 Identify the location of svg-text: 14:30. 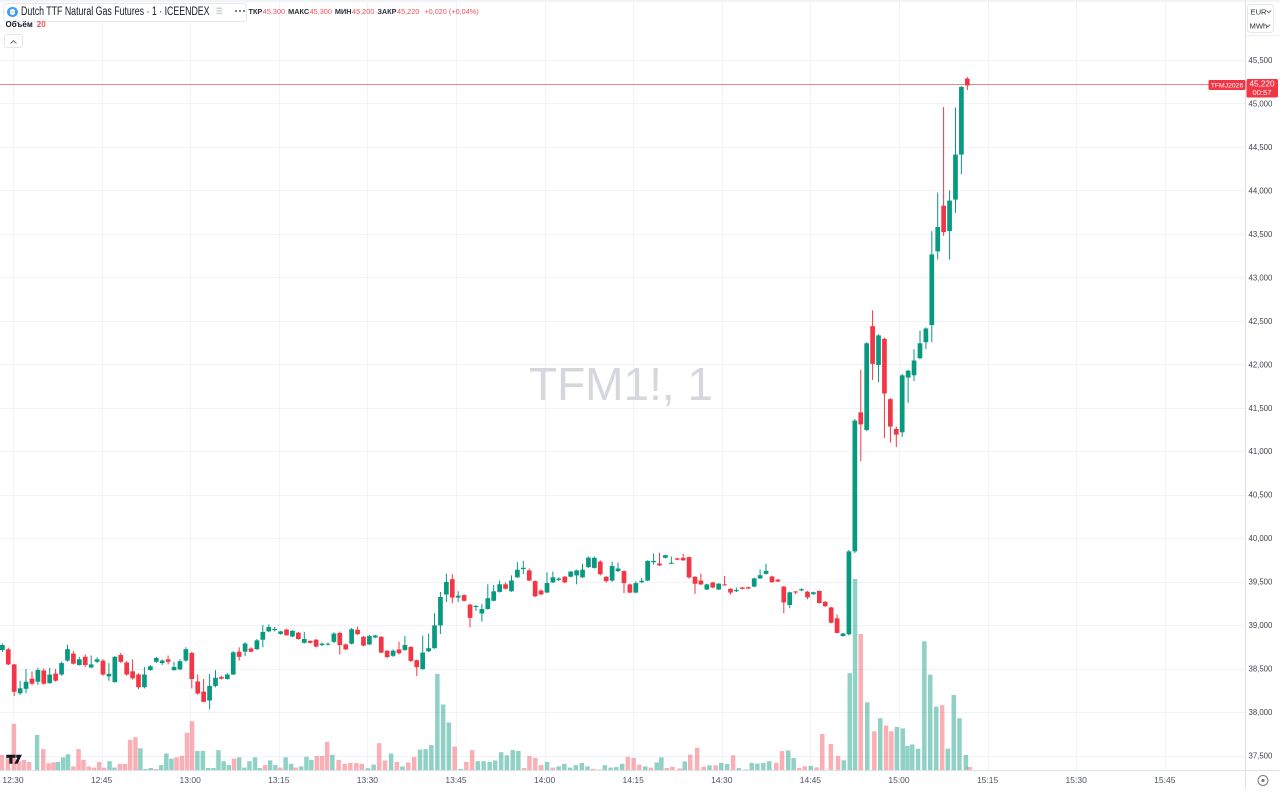
(722, 780).